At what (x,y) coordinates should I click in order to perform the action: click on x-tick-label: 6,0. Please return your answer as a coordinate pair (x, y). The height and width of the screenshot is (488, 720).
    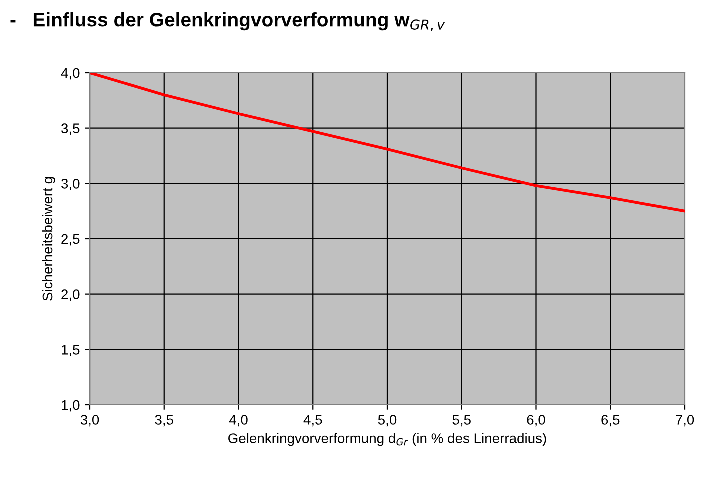
    Looking at the image, I should click on (536, 421).